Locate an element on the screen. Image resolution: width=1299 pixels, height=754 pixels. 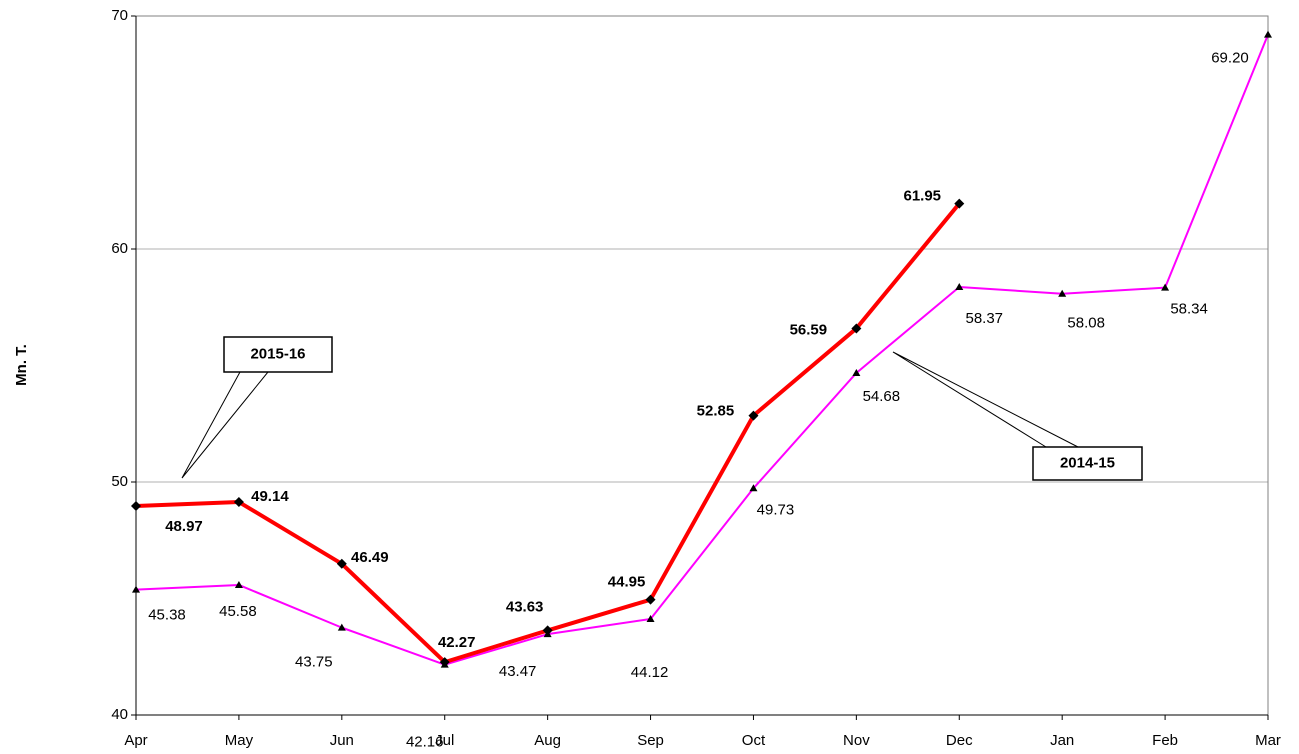
data-label: 49.73 is located at coordinates (776, 509).